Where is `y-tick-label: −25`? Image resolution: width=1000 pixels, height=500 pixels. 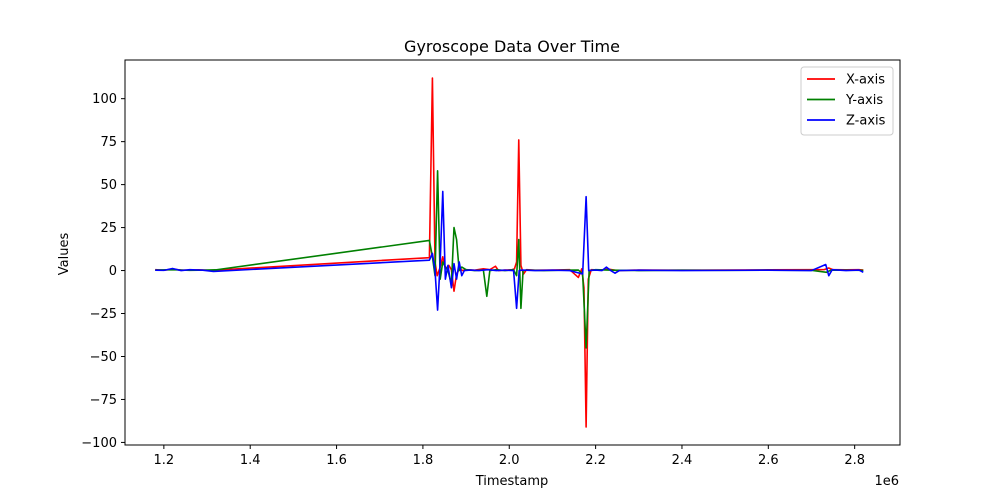
y-tick-label: −25 is located at coordinates (103, 314).